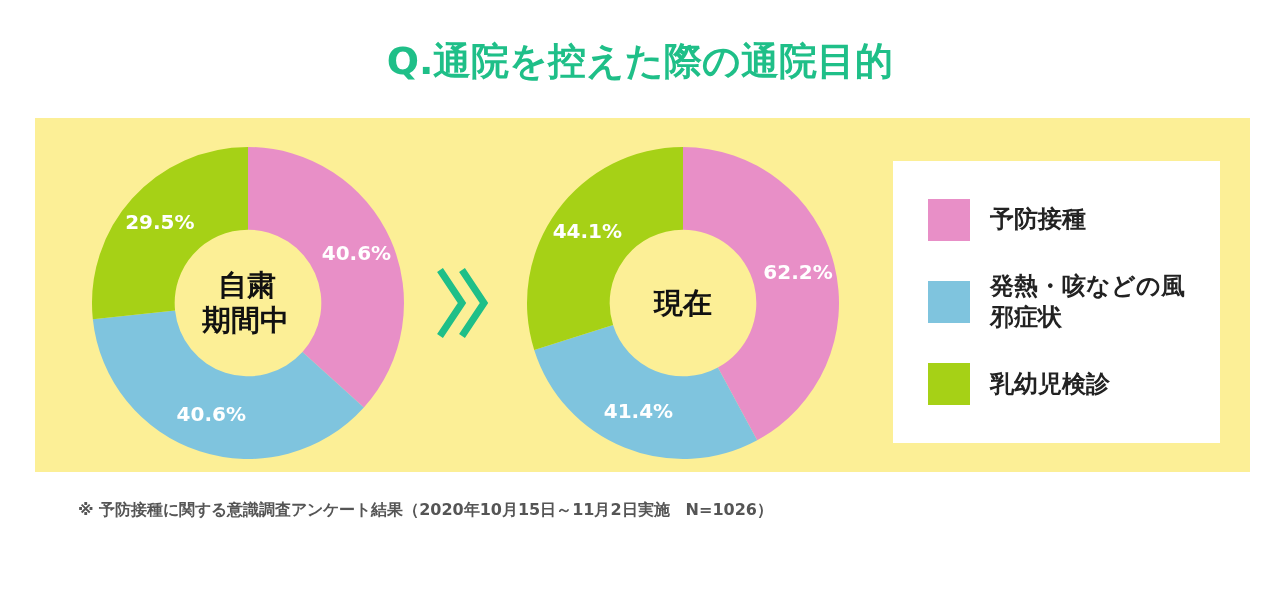 Image resolution: width=1280 pixels, height=611 pixels. What do you see at coordinates (1038, 220) in the screenshot?
I see `legend-label: 予防接種` at bounding box center [1038, 220].